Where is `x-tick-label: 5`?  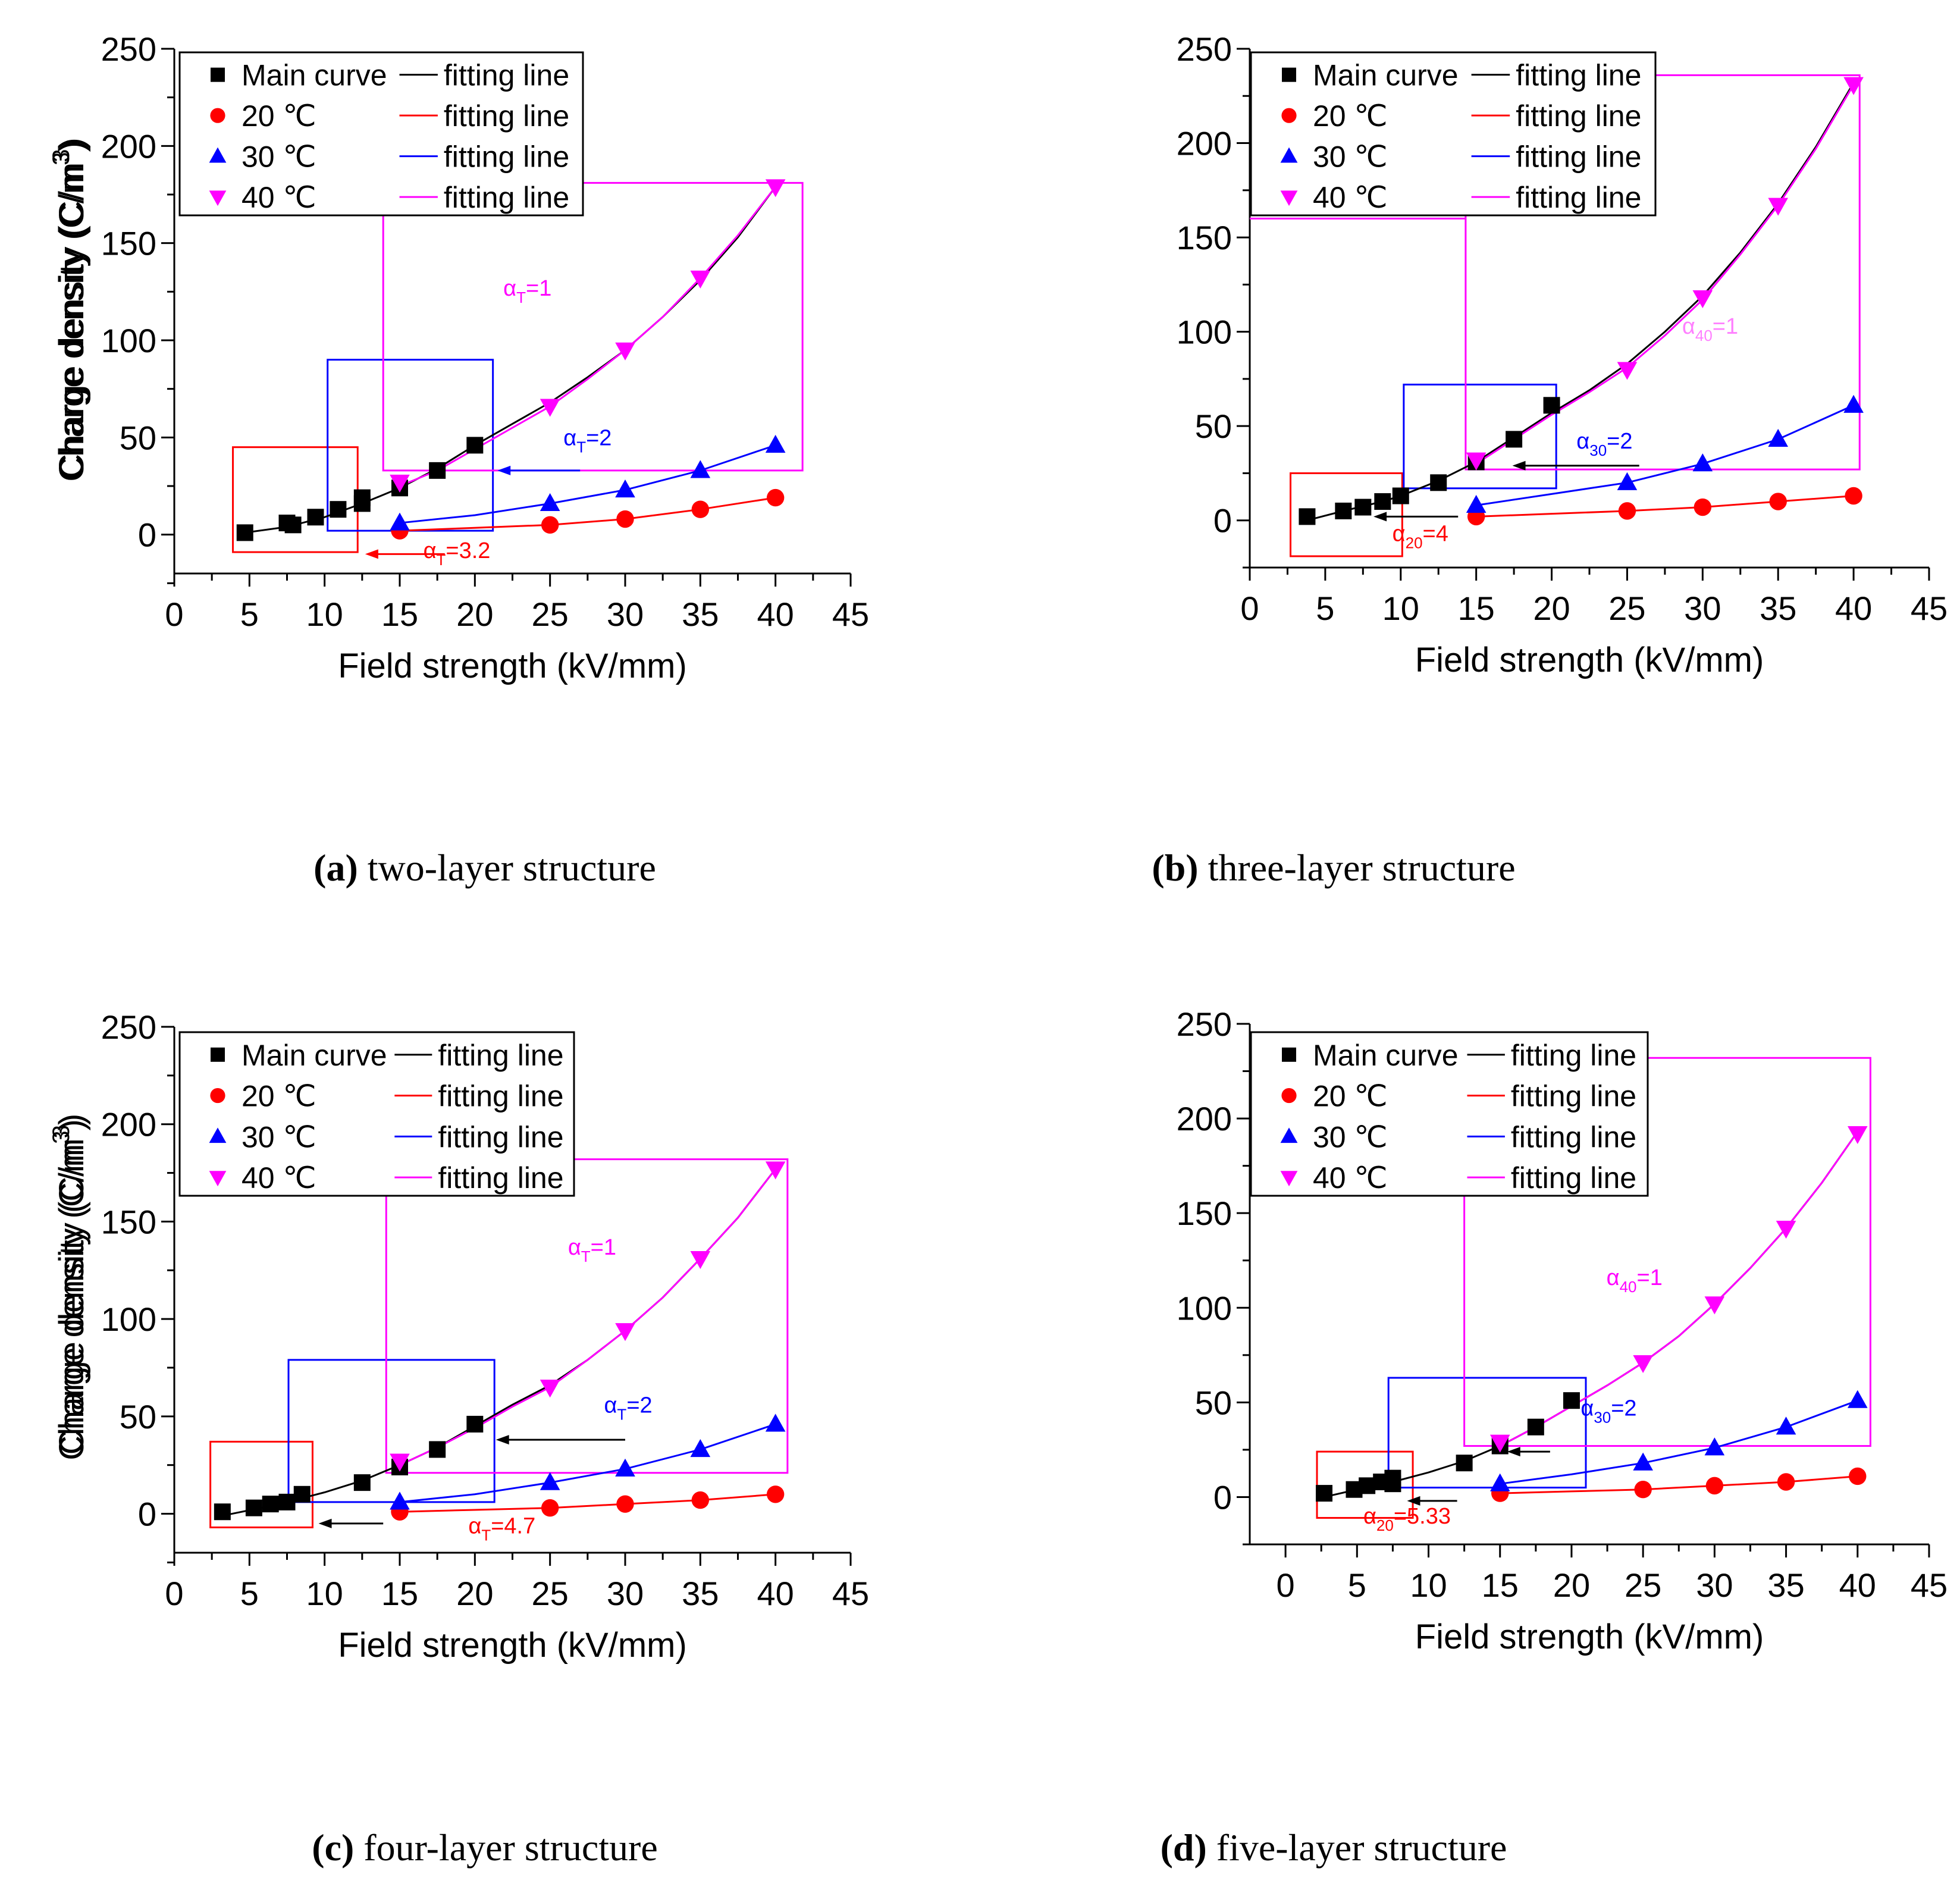
x-tick-label: 5 is located at coordinates (249, 1593).